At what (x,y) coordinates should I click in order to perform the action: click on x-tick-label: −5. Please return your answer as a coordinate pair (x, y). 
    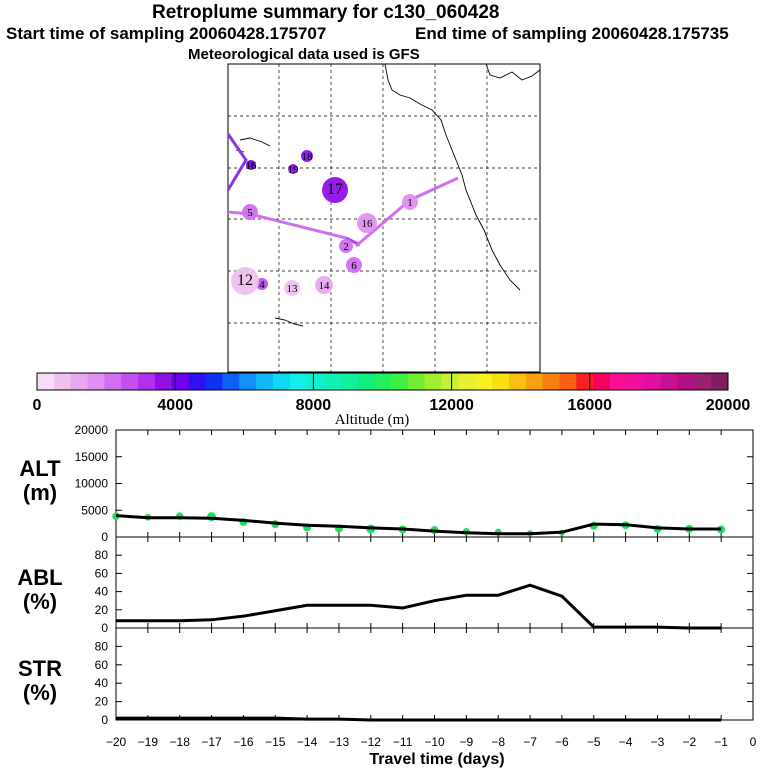
    Looking at the image, I should click on (594, 742).